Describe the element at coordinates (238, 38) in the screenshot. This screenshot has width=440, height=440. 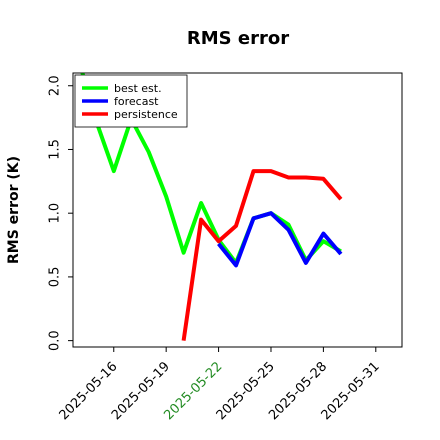
I see `chart-title: RMS error` at that location.